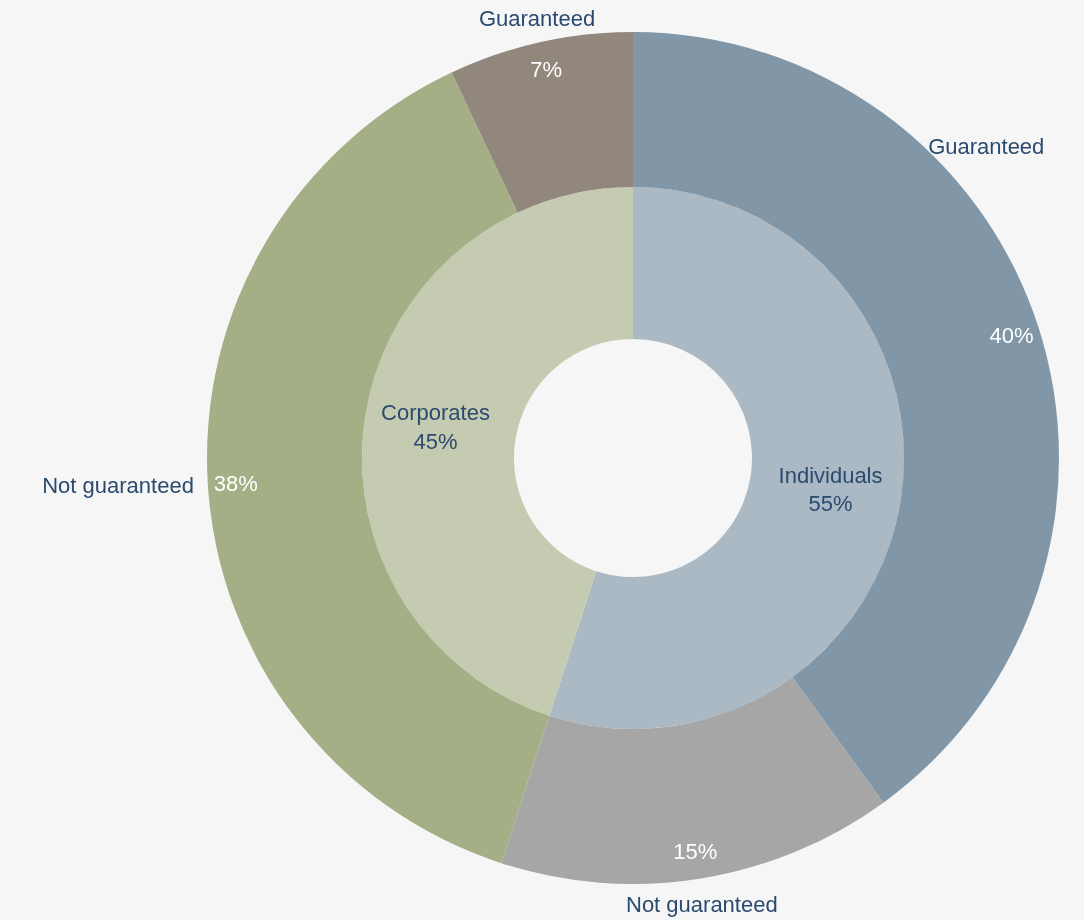  I want to click on data-label: 40%, so click(1011, 335).